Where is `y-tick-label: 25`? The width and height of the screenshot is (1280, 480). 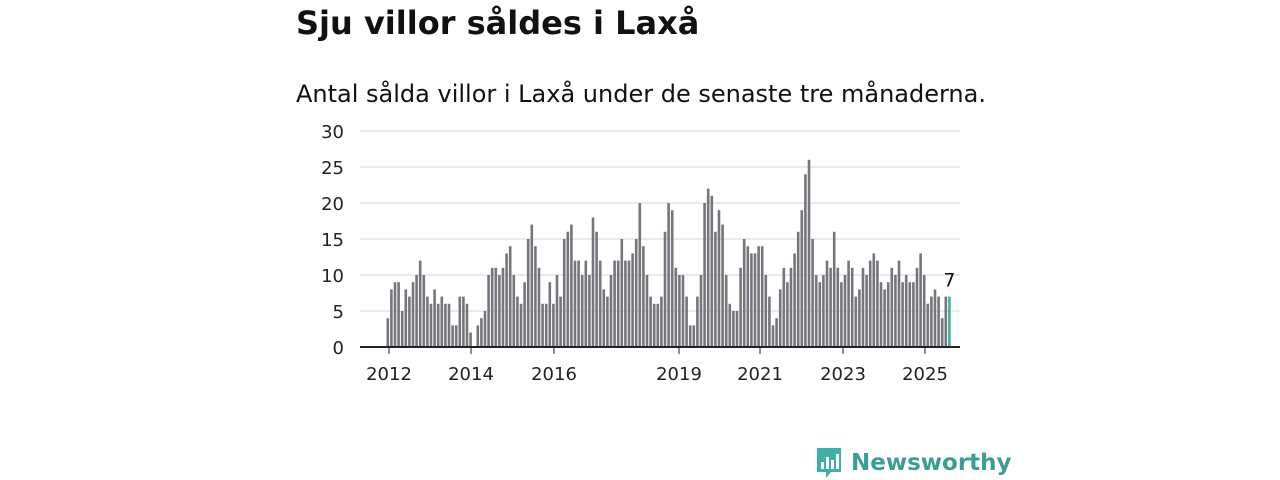
y-tick-label: 25 is located at coordinates (332, 168).